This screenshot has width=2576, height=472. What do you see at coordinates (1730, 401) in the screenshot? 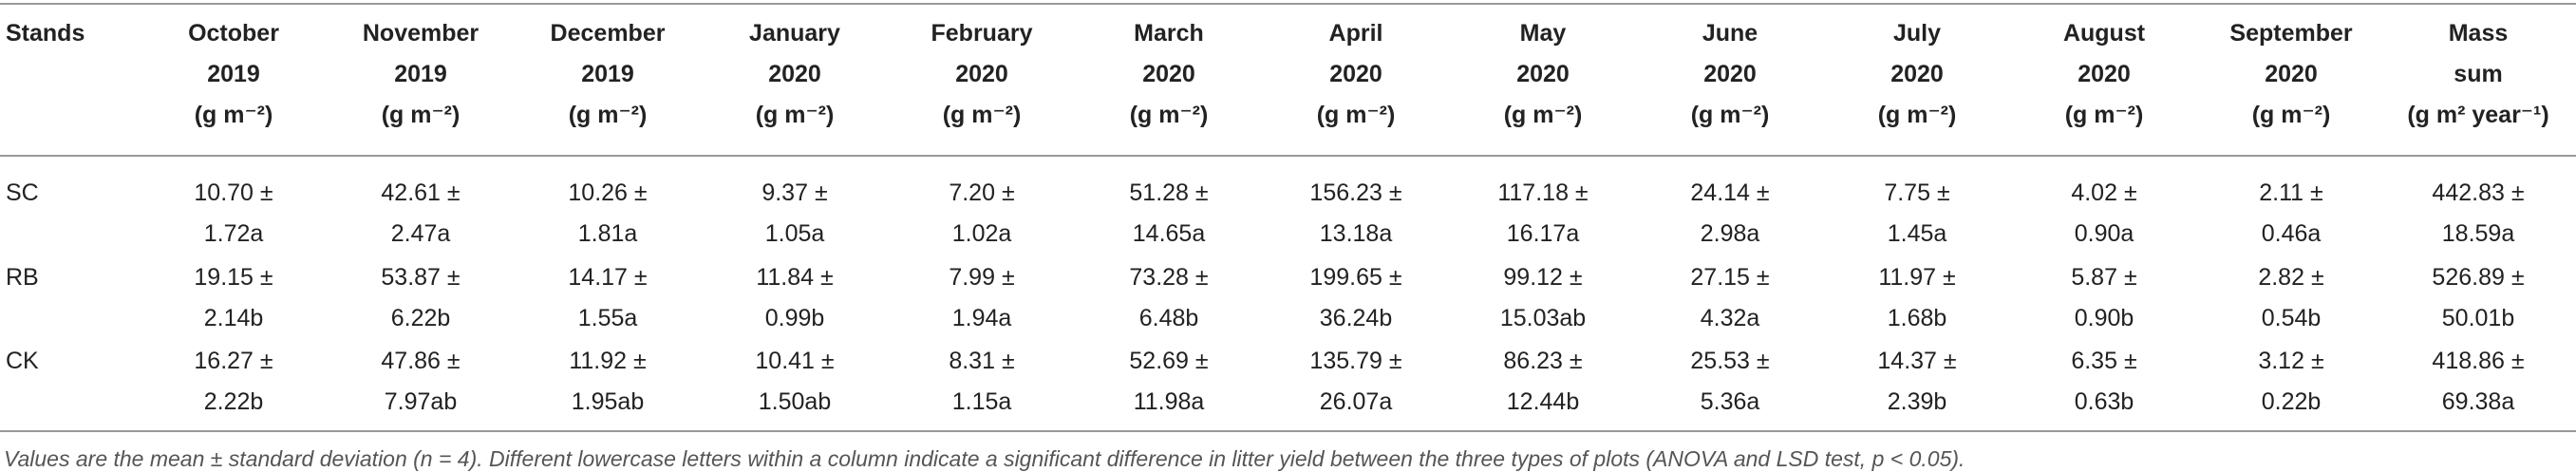
I see `table-cell: 5.36a` at bounding box center [1730, 401].